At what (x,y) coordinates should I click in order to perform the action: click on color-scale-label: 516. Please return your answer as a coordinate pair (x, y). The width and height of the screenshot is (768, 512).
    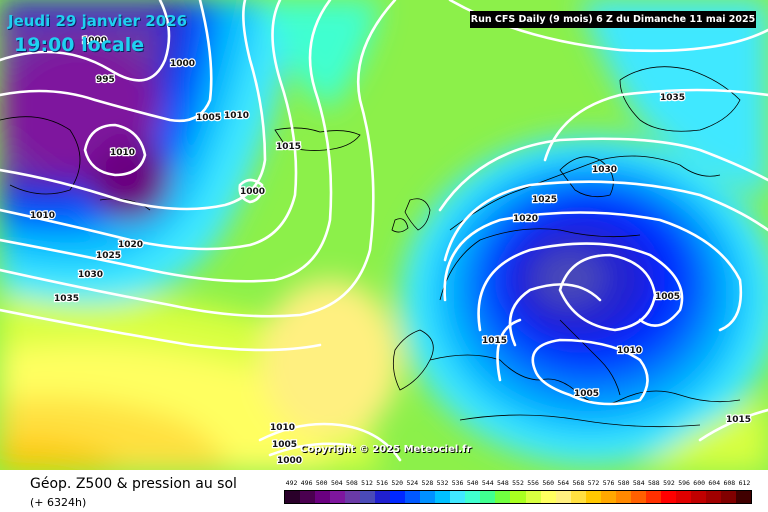
    Looking at the image, I should click on (382, 483).